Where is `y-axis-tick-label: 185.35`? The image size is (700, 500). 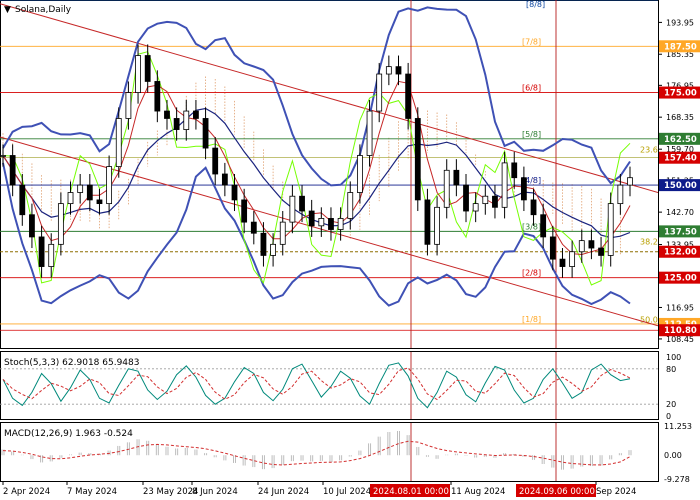 y-axis-tick-label: 185.35 is located at coordinates (680, 54).